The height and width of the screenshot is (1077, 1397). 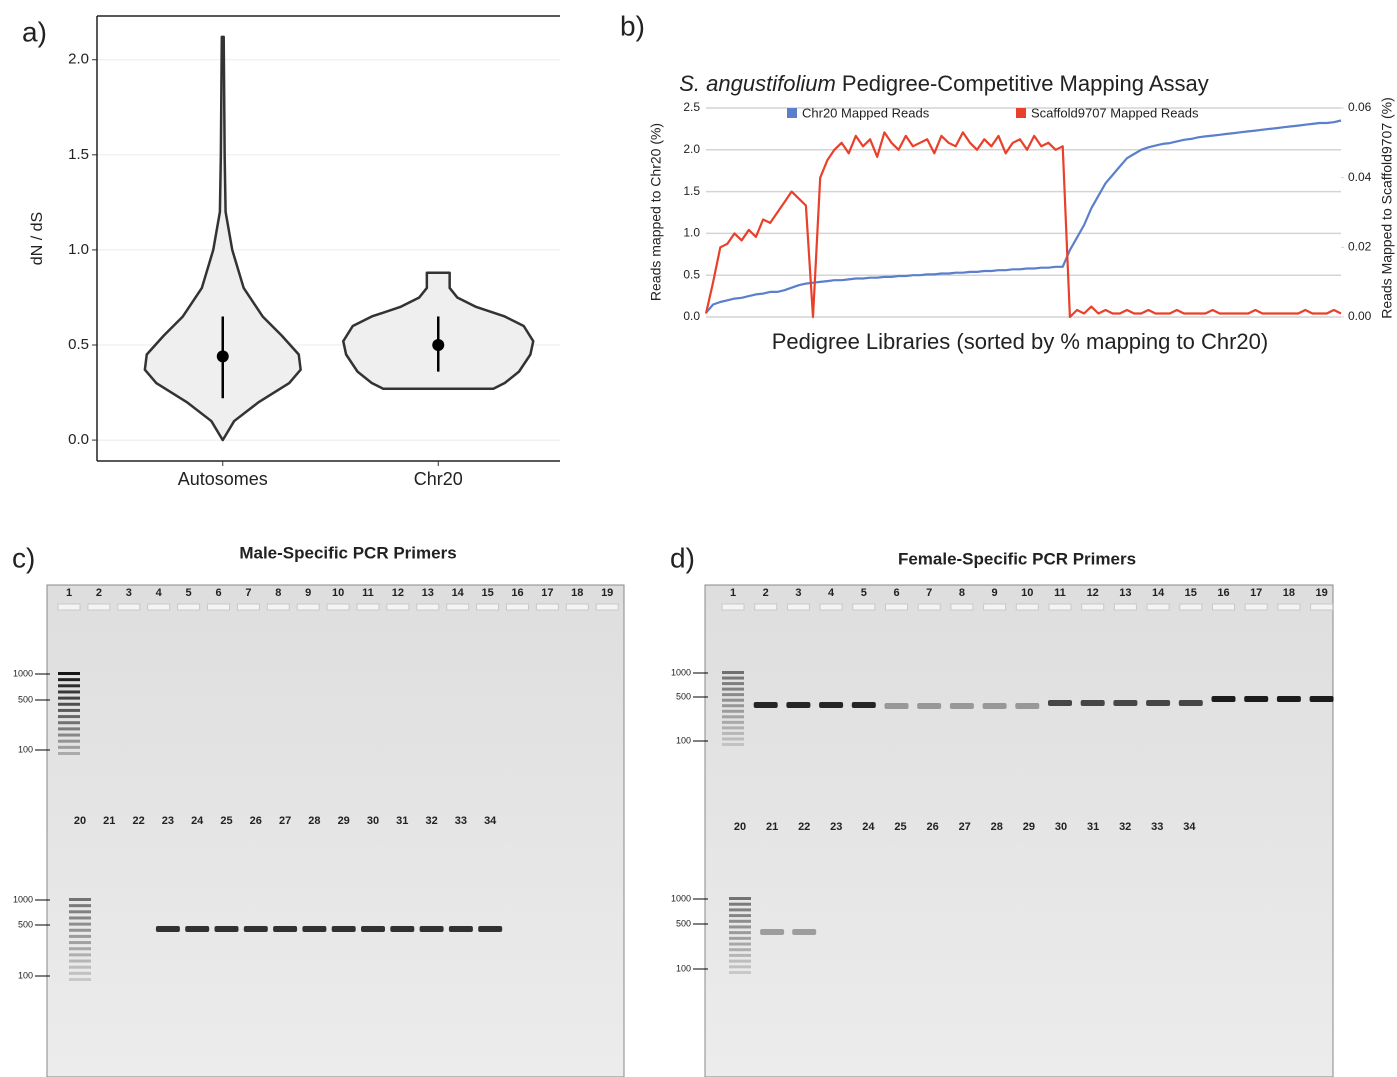 I want to click on title-rest: Pedigree-Competitive Mapping Assay, so click(x=1022, y=83).